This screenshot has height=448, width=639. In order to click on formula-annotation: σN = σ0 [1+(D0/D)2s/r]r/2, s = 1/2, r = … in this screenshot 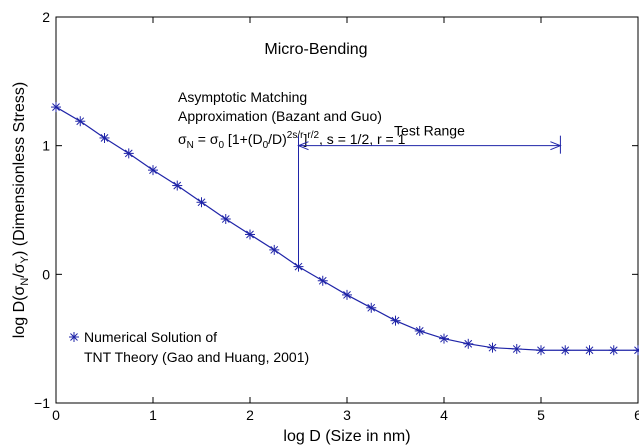, I will do `click(292, 140)`.